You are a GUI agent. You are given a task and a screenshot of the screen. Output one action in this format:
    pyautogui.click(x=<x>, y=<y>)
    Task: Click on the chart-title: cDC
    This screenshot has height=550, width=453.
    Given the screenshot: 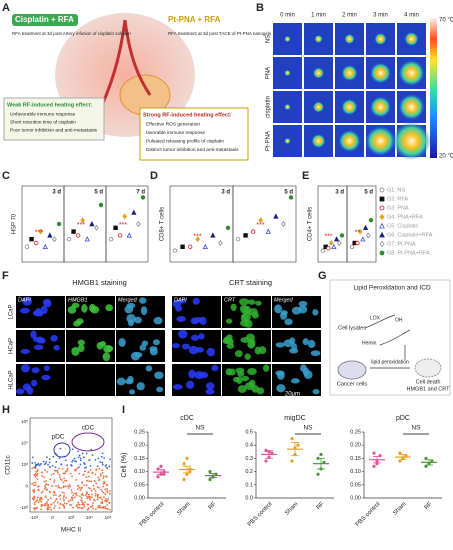 What is the action you would take?
    pyautogui.click(x=187, y=418)
    